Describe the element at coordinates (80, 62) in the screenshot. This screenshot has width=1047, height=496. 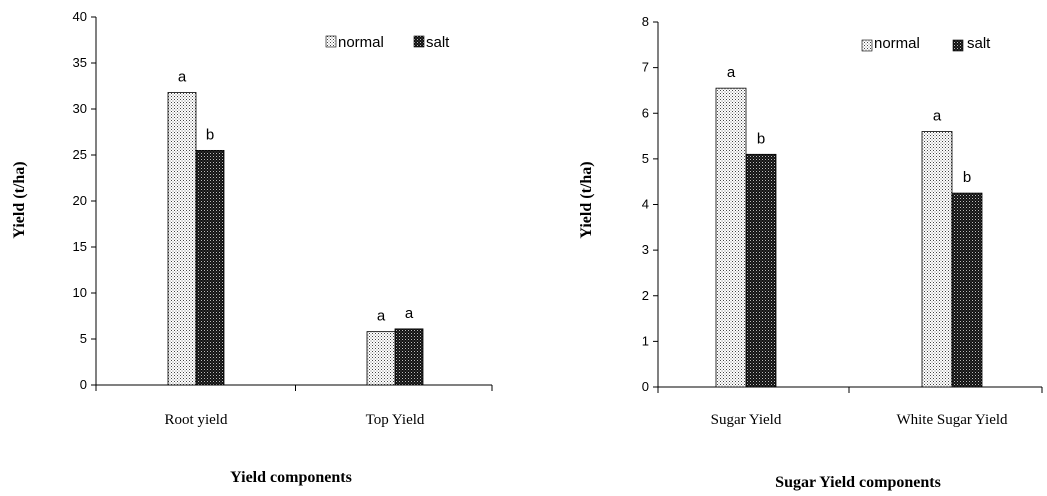
I see `y-tick-label: 35` at that location.